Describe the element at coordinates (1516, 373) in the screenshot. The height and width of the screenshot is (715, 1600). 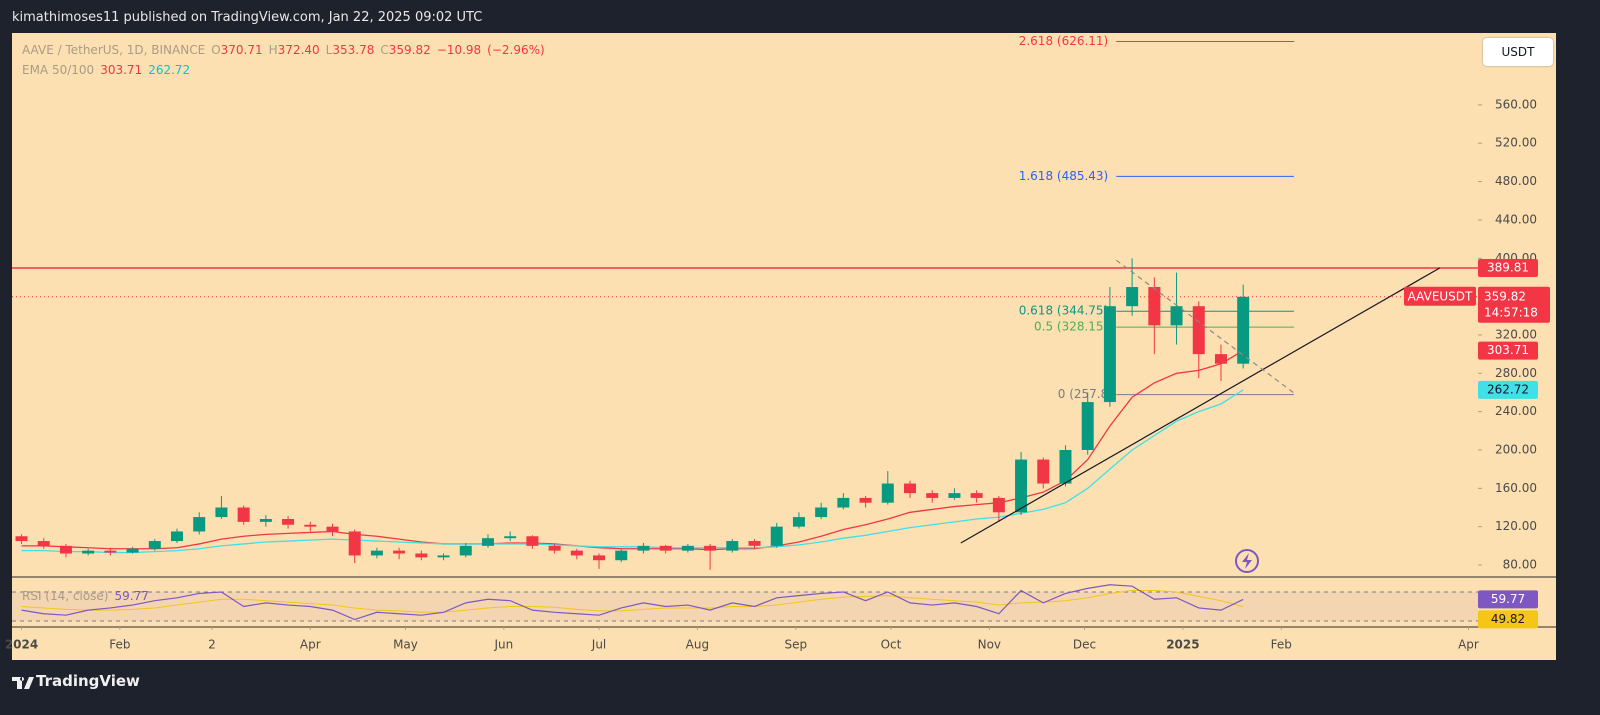
I see `y-tick-label: 280.00` at that location.